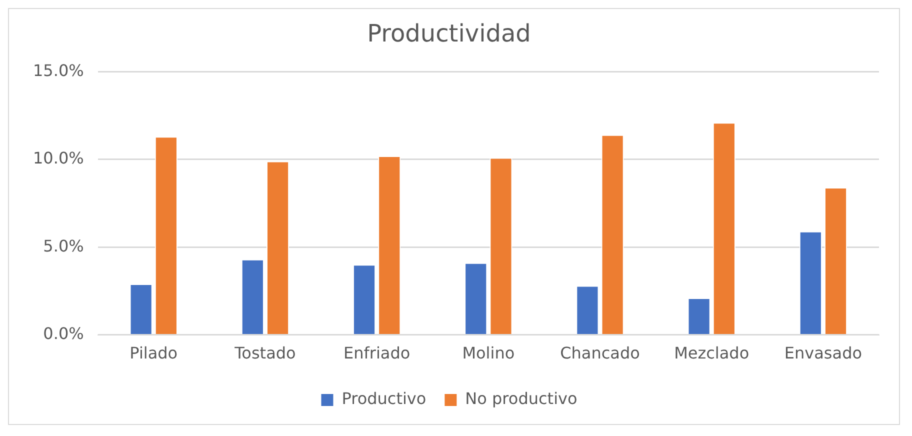  What do you see at coordinates (58, 158) in the screenshot?
I see `y-tick-label: 10.0%` at bounding box center [58, 158].